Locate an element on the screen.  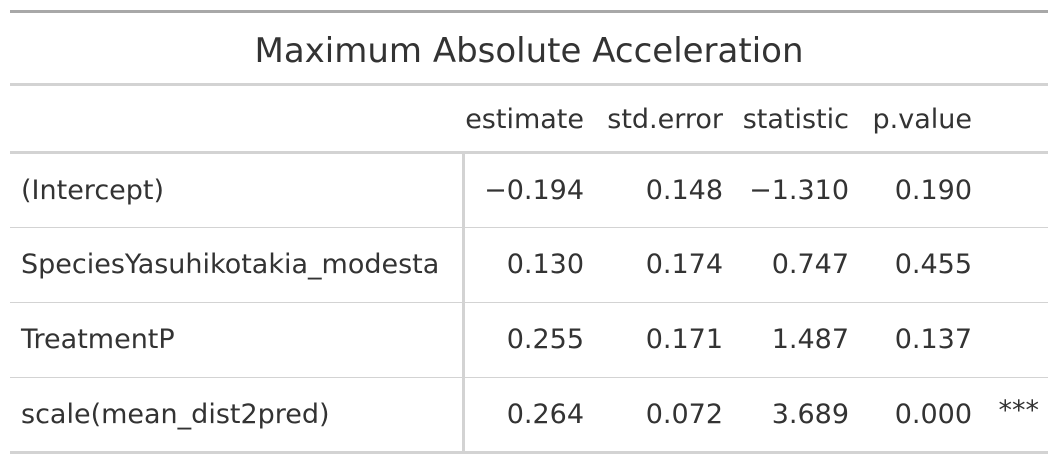
estimate-cell: −0.194 is located at coordinates (528, 190).